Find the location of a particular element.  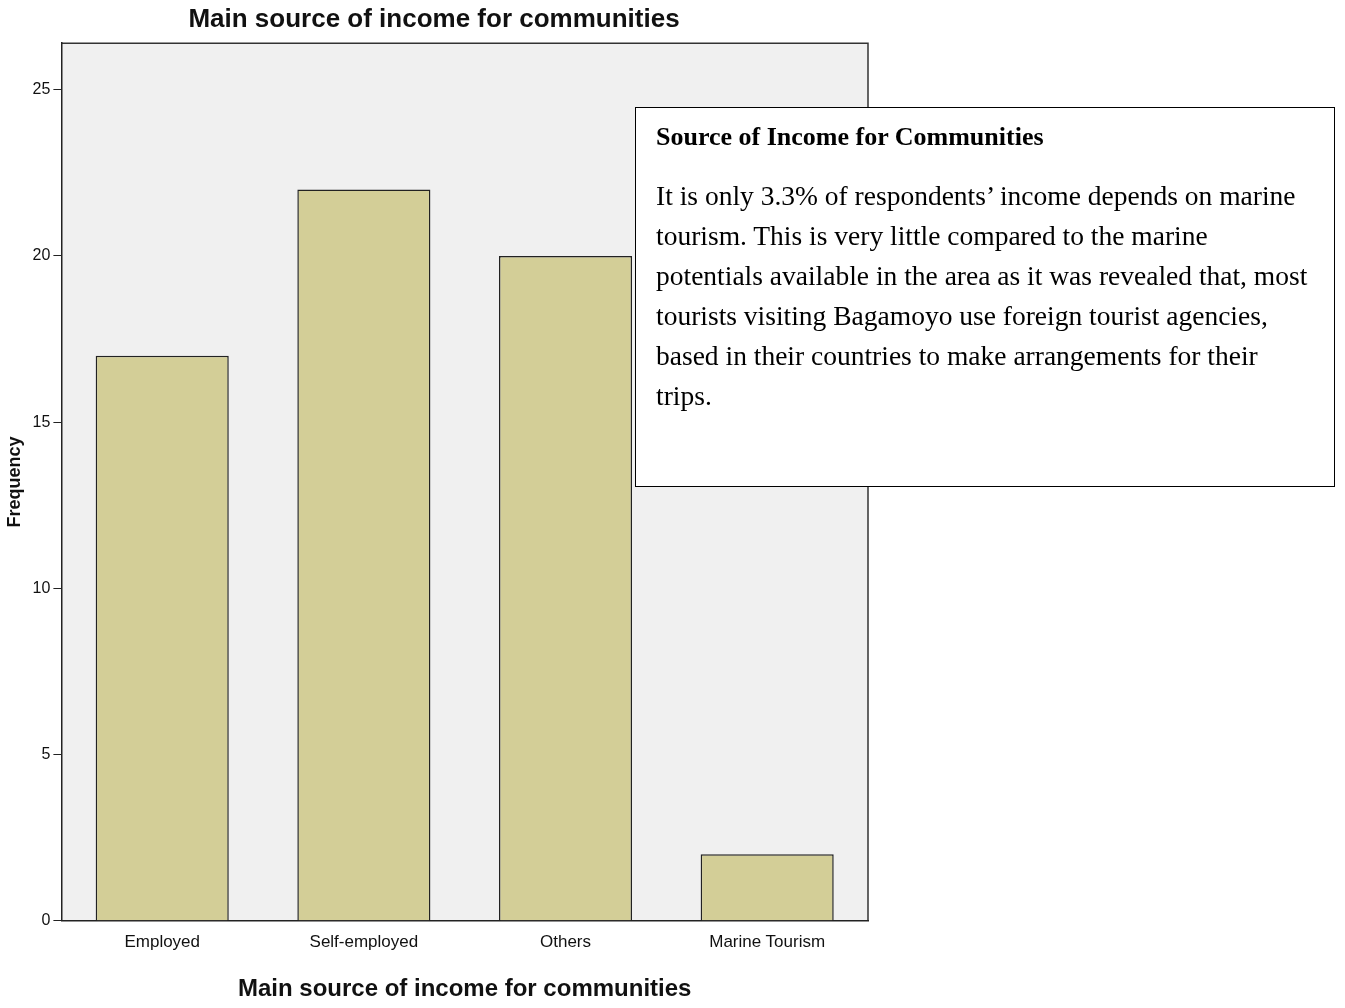

y-tick-label: 5 is located at coordinates (46, 753).